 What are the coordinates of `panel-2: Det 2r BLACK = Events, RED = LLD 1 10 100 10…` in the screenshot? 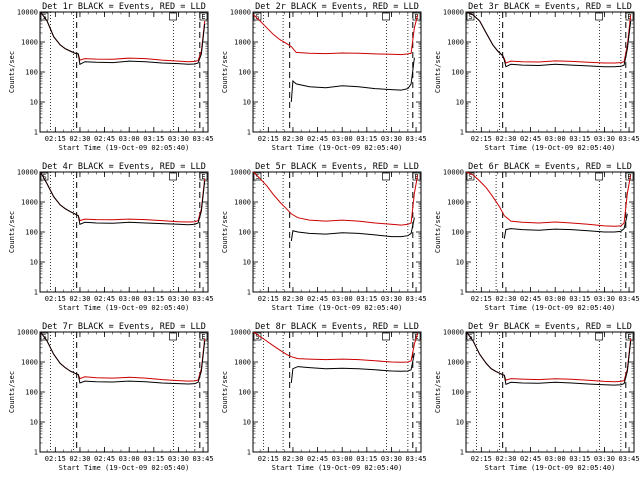 It's located at (324, 77).